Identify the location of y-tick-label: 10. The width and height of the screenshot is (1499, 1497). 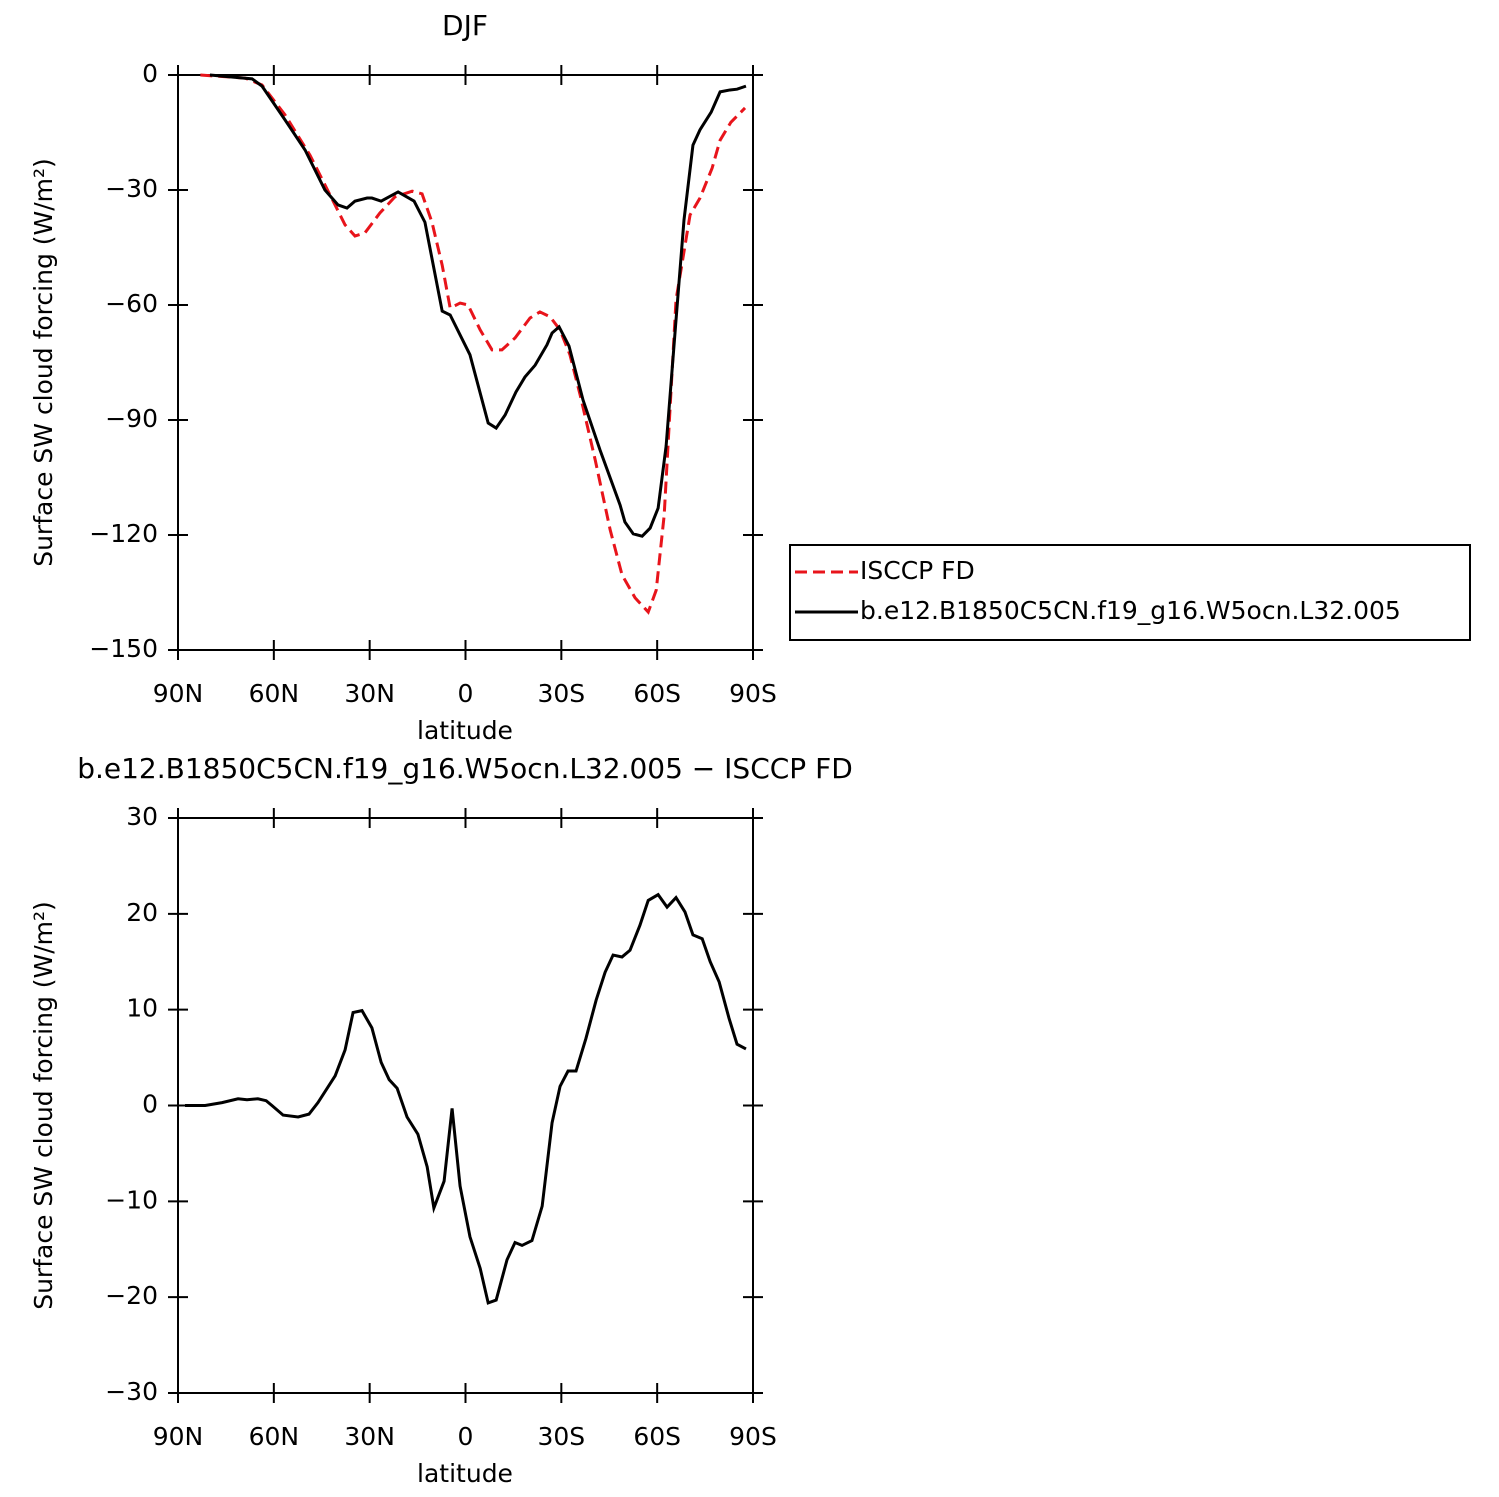
(142, 1008).